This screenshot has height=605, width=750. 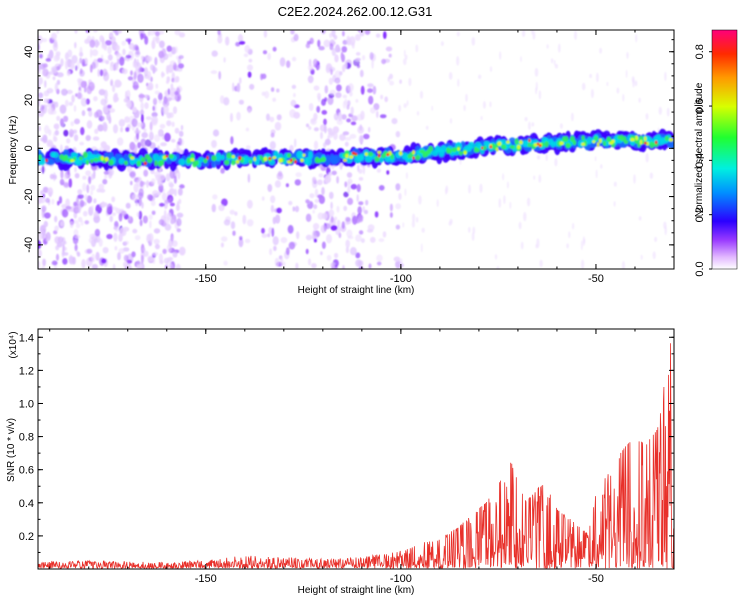 I want to click on snr-y-tick-label: 1.2, so click(x=26, y=371).